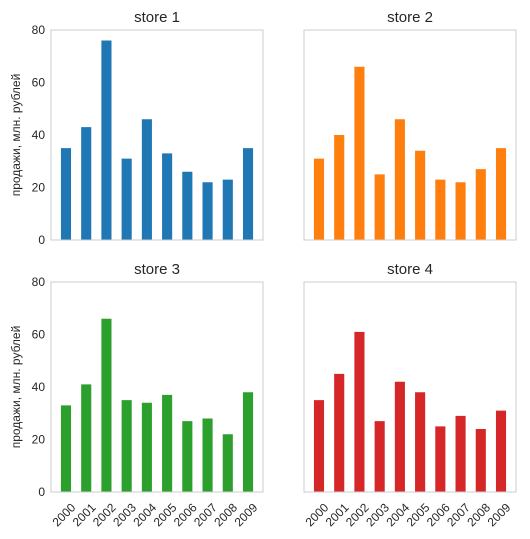 The image size is (530, 539). What do you see at coordinates (410, 17) in the screenshot?
I see `subplot-title: store 2` at bounding box center [410, 17].